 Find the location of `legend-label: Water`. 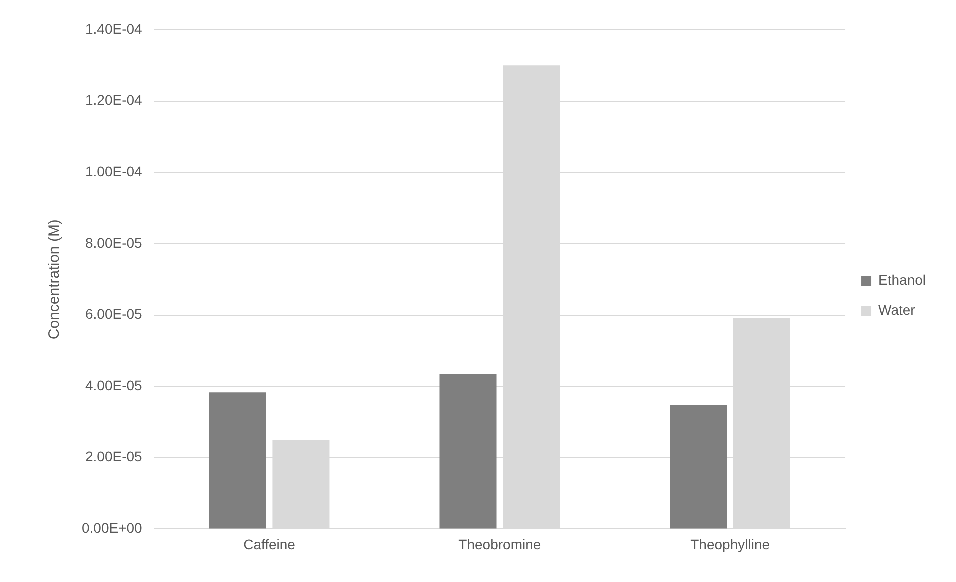

legend-label: Water is located at coordinates (897, 310).